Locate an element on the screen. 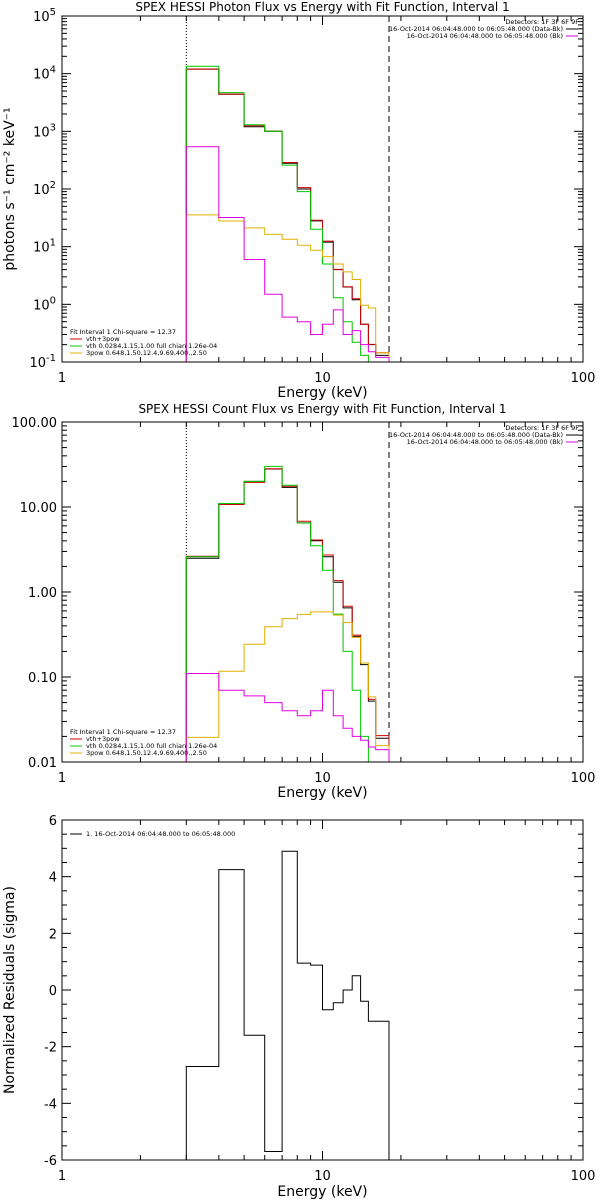  y-tick-label: 10⁰ is located at coordinates (44, 304).